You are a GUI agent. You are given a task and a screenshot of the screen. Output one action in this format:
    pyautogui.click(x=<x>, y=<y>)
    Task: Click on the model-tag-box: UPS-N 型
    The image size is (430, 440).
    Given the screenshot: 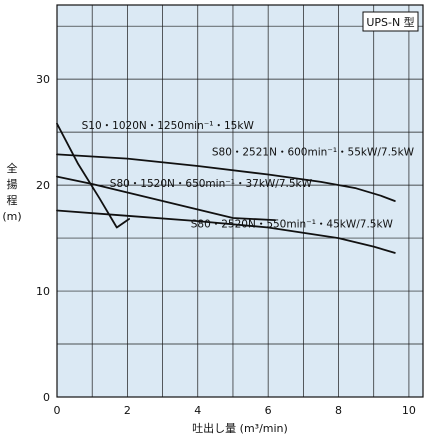 What is the action you would take?
    pyautogui.click(x=390, y=21)
    